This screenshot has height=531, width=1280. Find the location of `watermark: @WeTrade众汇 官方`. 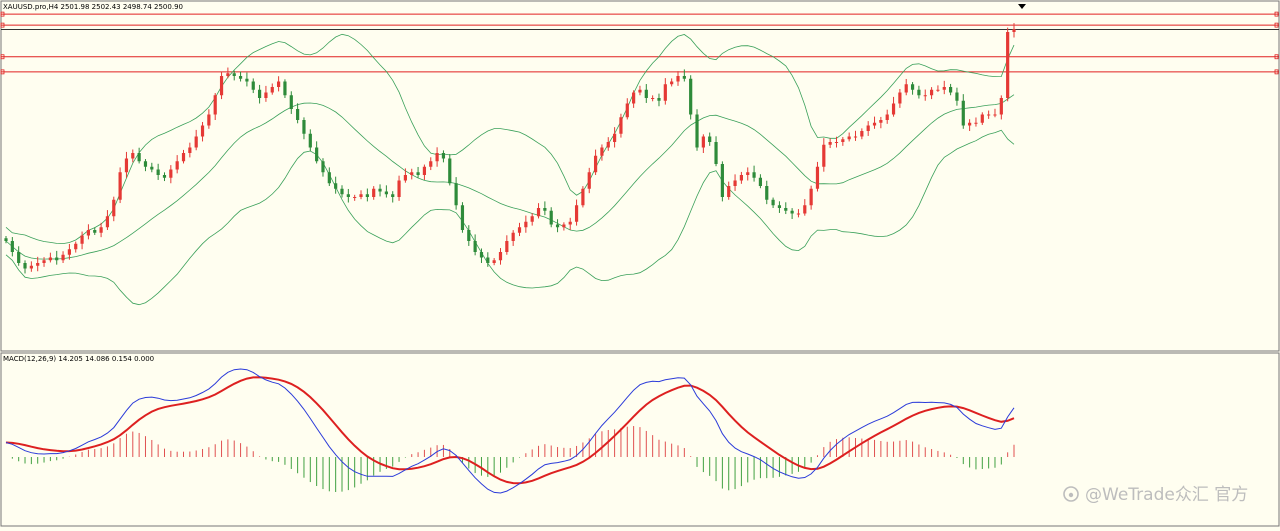

watermark: @WeTrade众汇 官方 is located at coordinates (1155, 495).